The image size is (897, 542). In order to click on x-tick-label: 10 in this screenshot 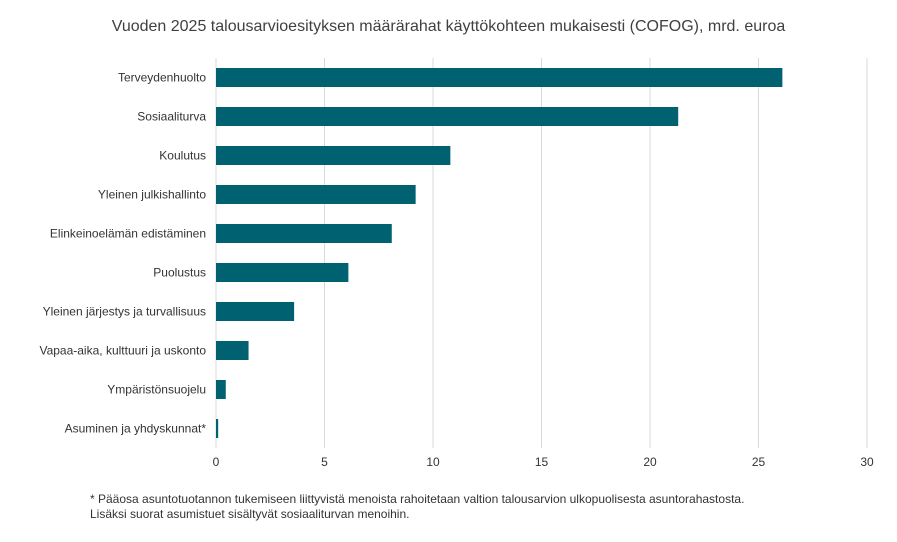, I will do `click(433, 462)`.